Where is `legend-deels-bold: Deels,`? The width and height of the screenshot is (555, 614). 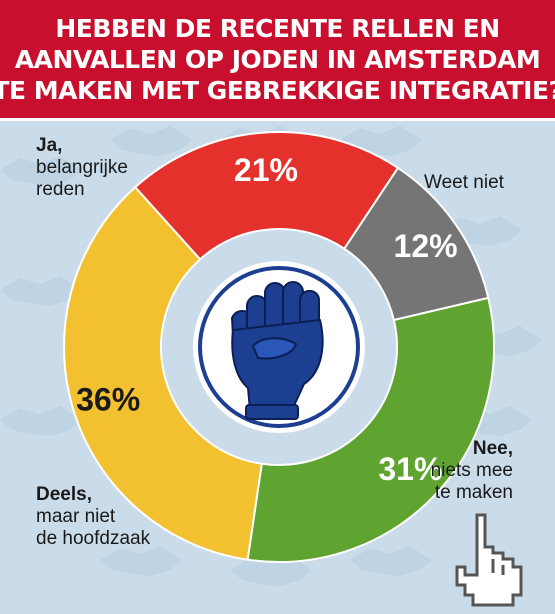
legend-deels-bold: Deels, is located at coordinates (64, 494).